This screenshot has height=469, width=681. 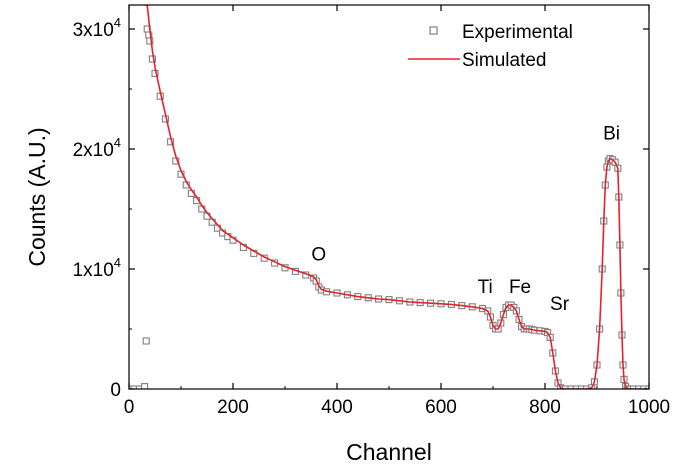 I want to click on x-tick-label: 400, so click(x=337, y=407).